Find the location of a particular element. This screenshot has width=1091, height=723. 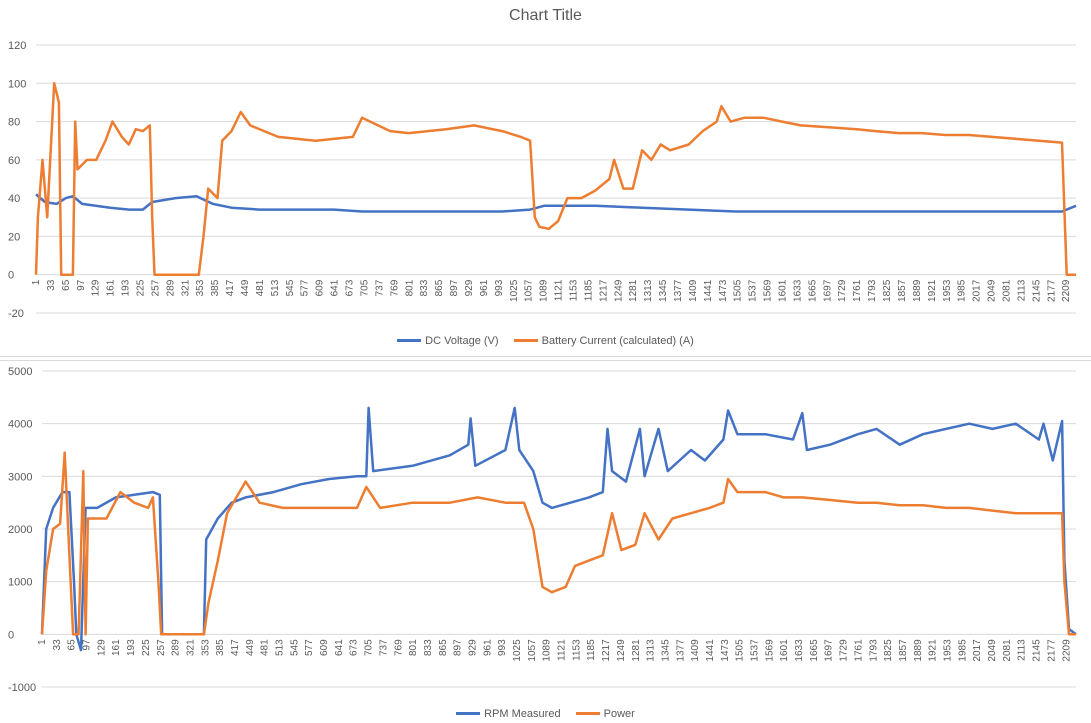

y-tick-label: 5000 is located at coordinates (20, 372).